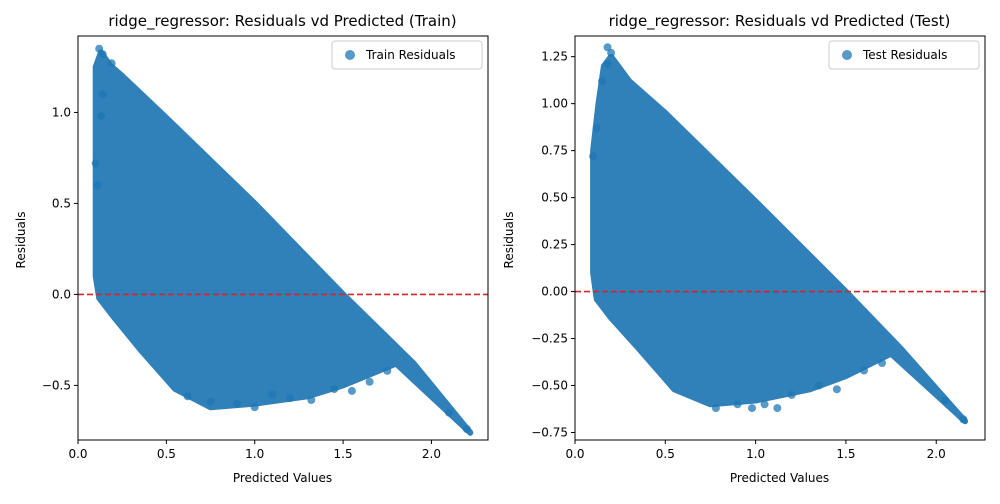  I want to click on test-x-tick-label: 0.0, so click(574, 454).